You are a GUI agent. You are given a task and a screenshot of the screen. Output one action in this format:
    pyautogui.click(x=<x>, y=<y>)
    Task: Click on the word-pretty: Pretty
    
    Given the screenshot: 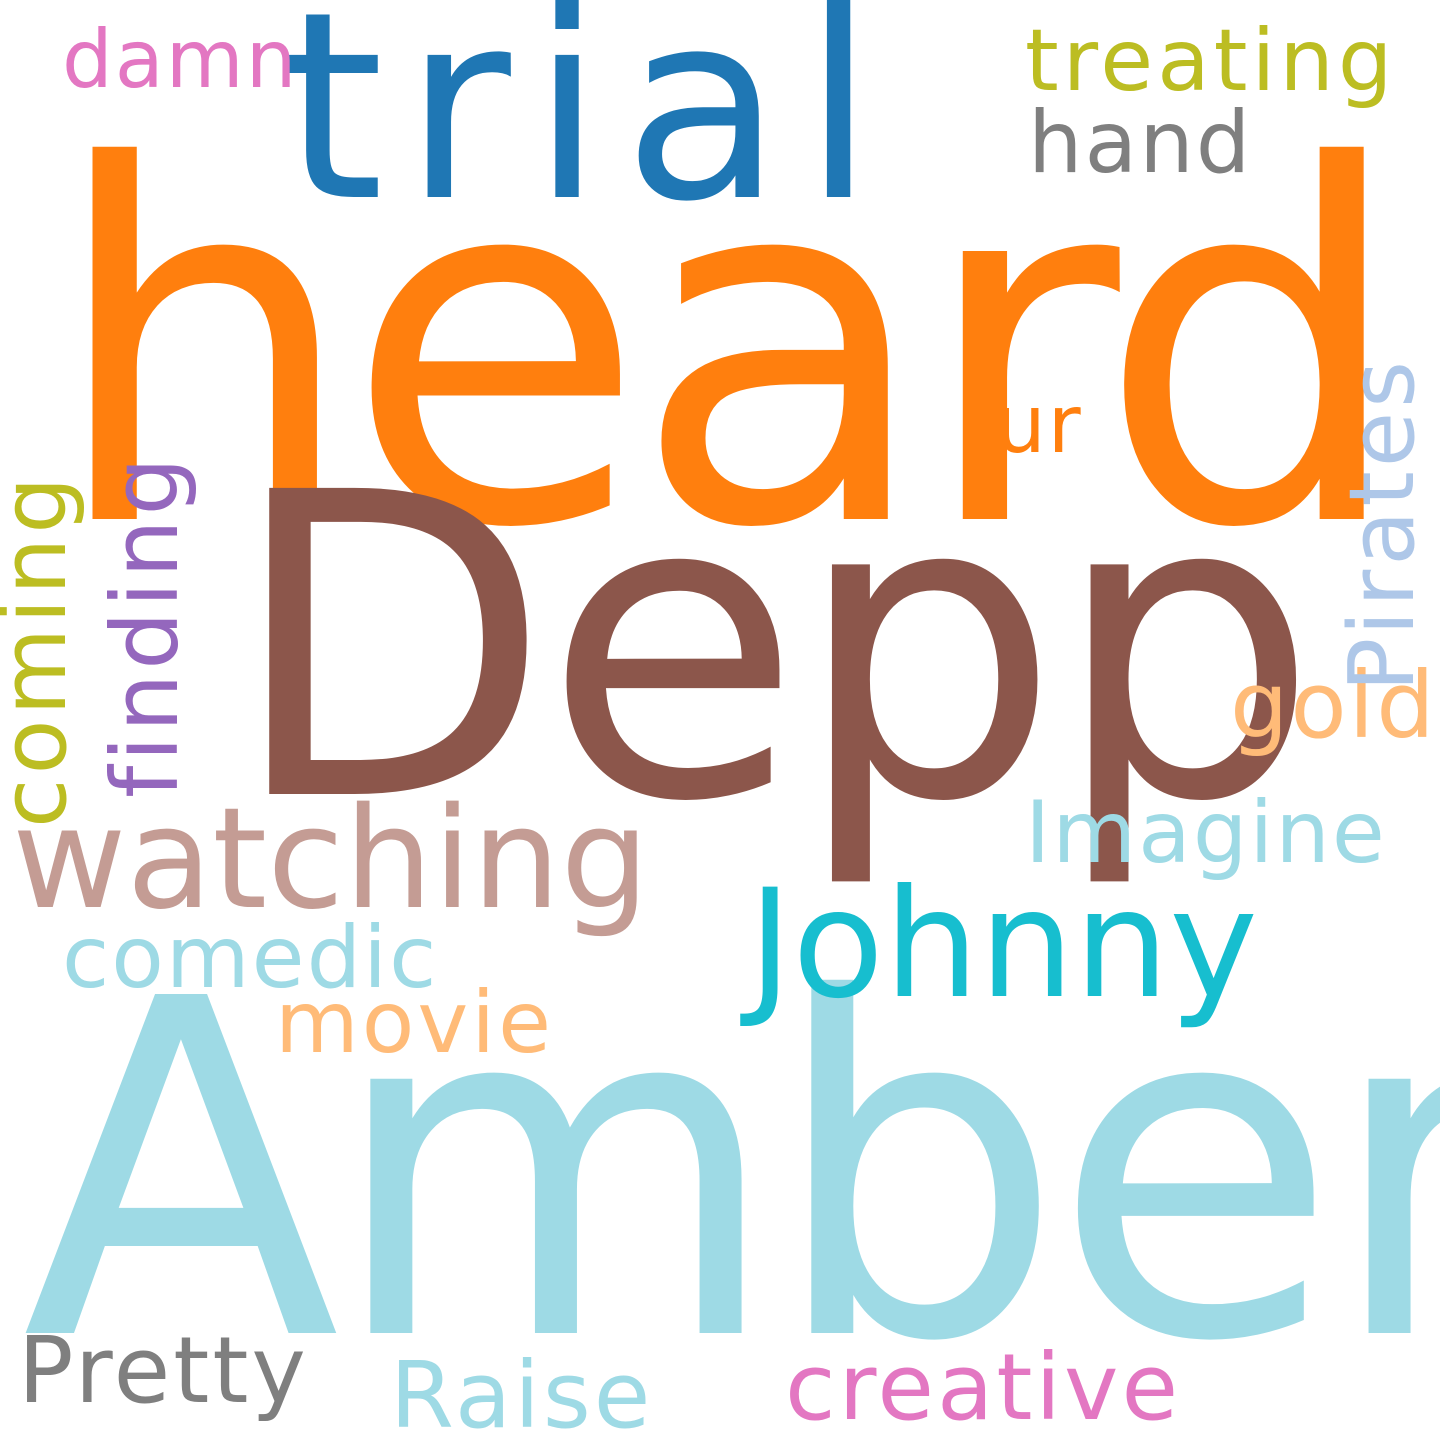 What is the action you would take?
    pyautogui.click(x=163, y=1370)
    